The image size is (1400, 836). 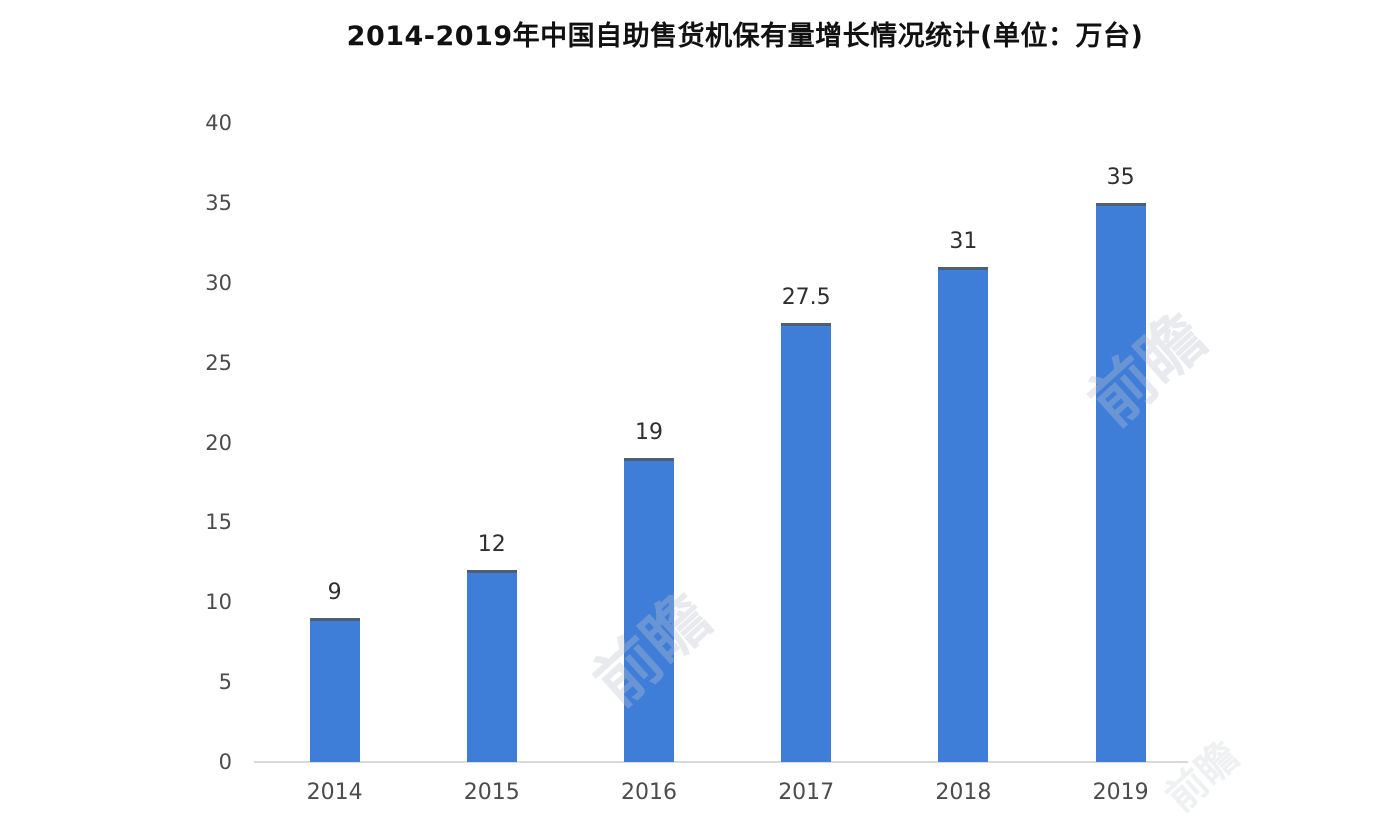 What do you see at coordinates (1120, 792) in the screenshot?
I see `x-axis-tick-label: 2019` at bounding box center [1120, 792].